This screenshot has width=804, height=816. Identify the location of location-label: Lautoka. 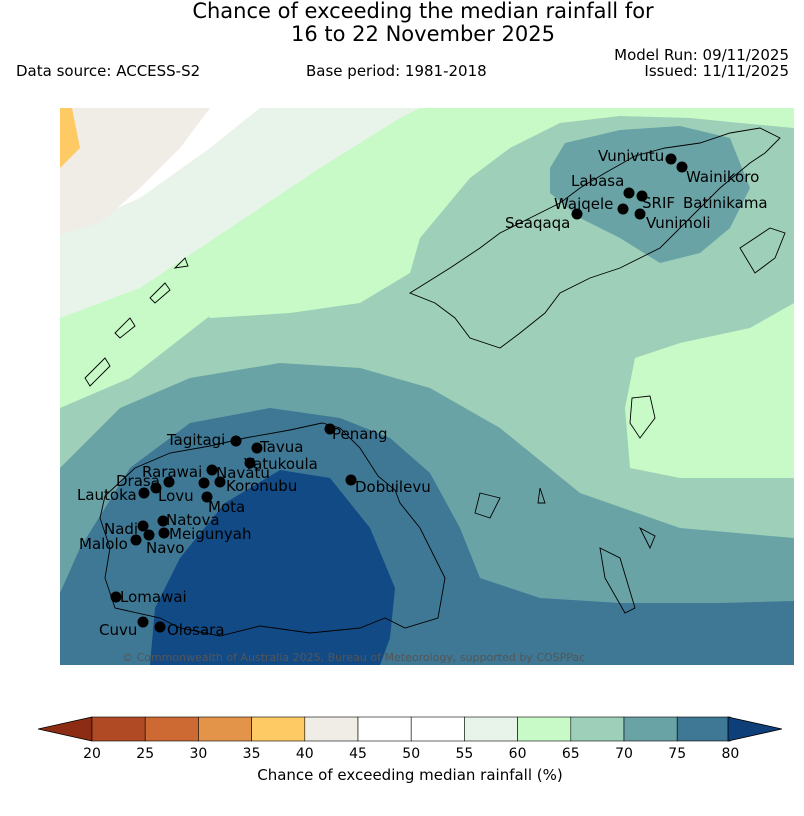
(107, 495).